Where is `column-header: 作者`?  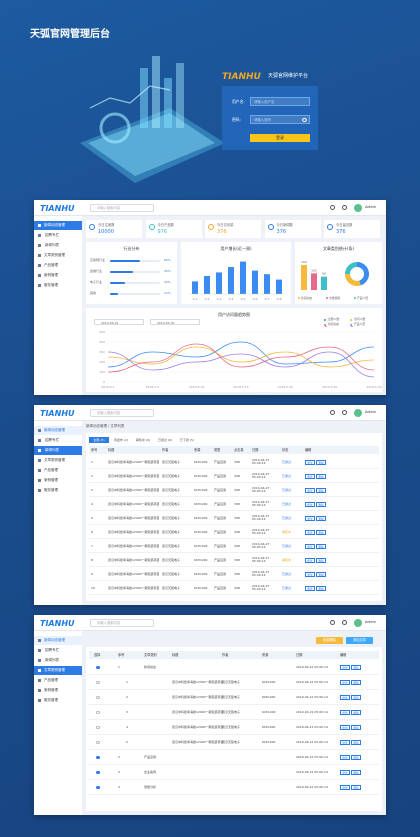 column-header: 作者 is located at coordinates (165, 449).